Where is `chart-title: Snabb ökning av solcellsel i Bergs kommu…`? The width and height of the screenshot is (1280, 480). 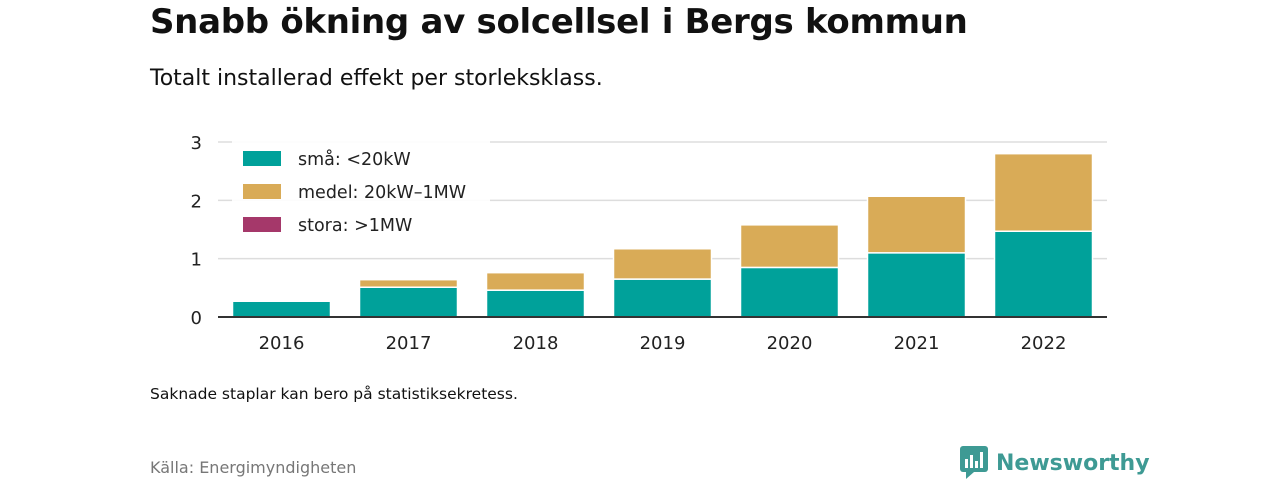 chart-title: Snabb ökning av solcellsel i Bergs kommu… is located at coordinates (559, 22).